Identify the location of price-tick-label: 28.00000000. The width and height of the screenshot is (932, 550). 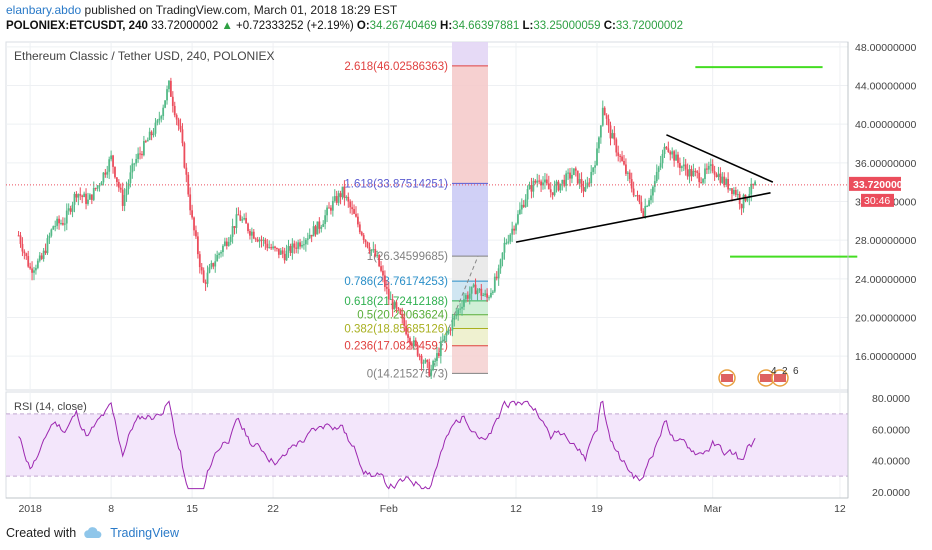
(885, 241).